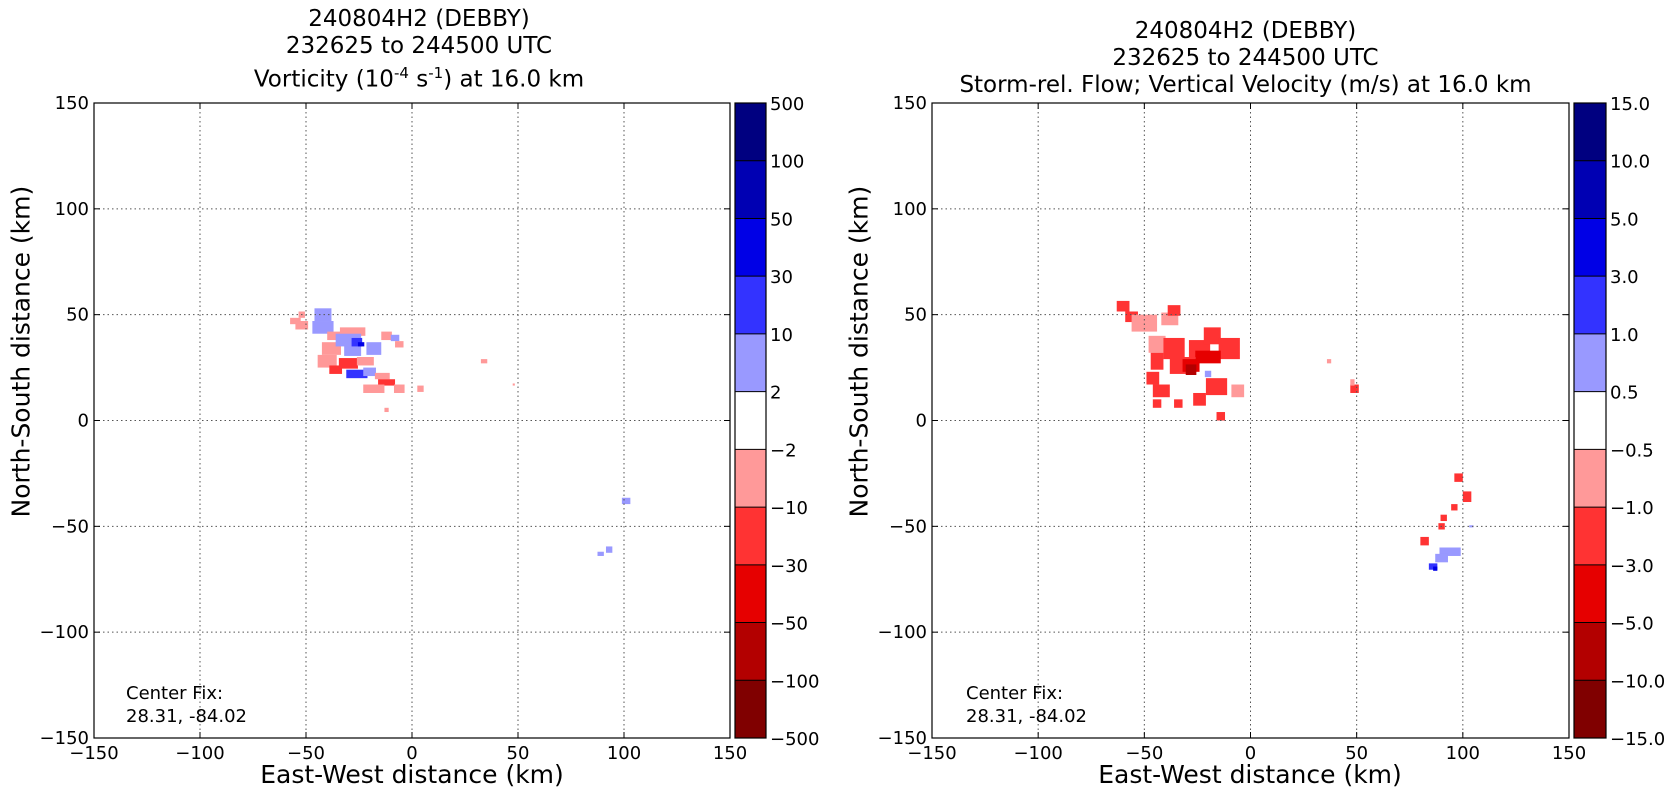  Describe the element at coordinates (1250, 753) in the screenshot. I see `x-tick-label: 0` at that location.